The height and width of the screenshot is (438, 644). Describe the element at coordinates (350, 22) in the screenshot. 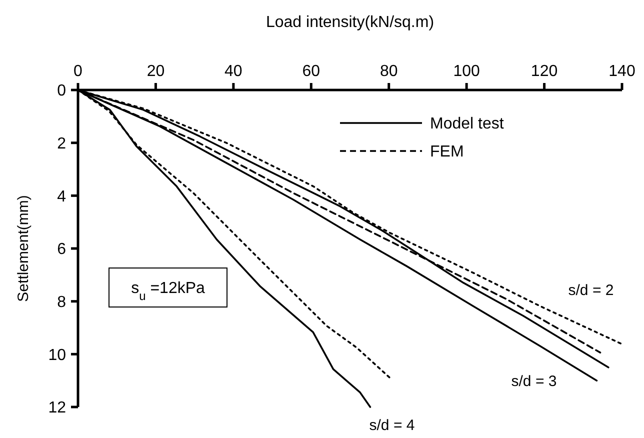

I see `x-axis-title: Load intensity(kN/sq.m)` at that location.